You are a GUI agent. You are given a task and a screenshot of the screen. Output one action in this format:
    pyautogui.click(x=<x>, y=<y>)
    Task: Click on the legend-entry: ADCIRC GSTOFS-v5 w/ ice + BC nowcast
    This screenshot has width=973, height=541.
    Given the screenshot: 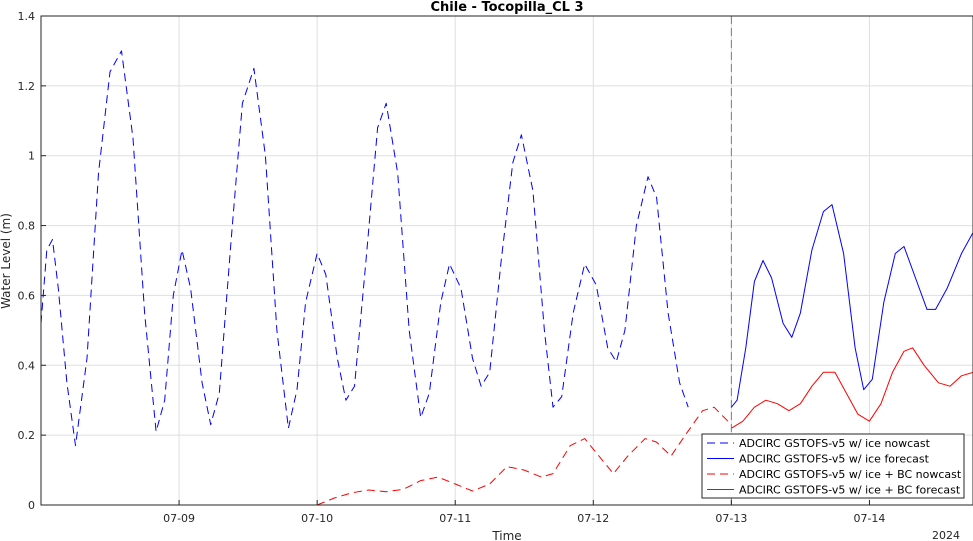 What is the action you would take?
    pyautogui.click(x=850, y=474)
    